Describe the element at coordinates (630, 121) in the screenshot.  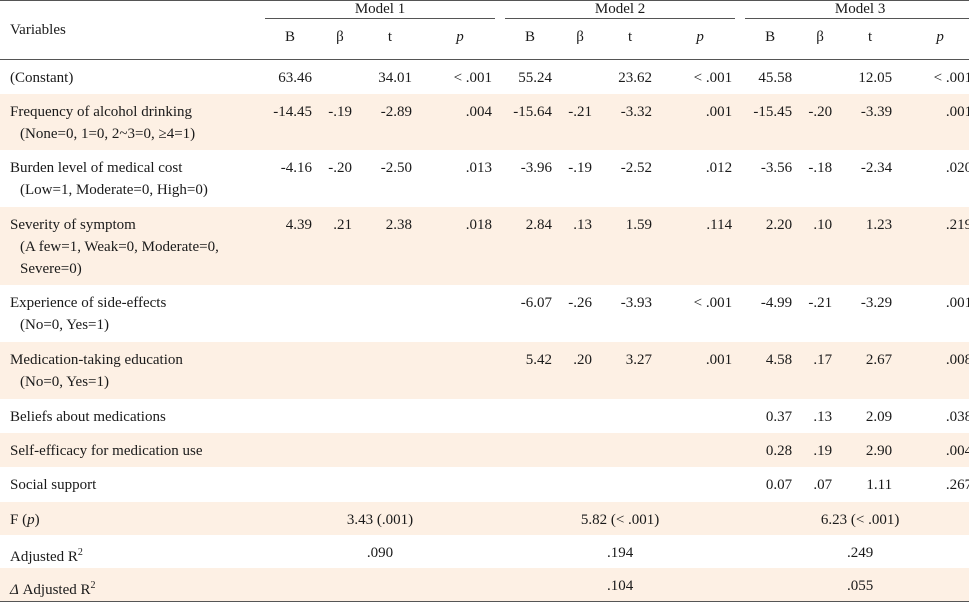
I see `model-2-t-value: -3.32` at that location.